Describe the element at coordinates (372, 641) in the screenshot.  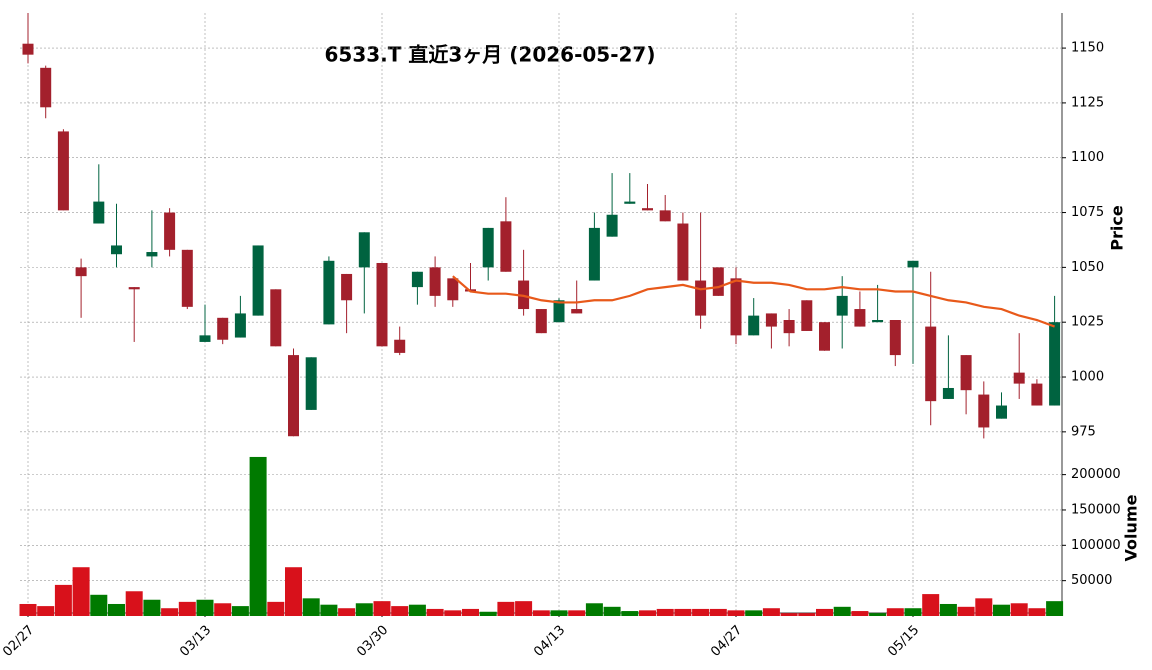
I see `x-tick-label: 03/30` at that location.